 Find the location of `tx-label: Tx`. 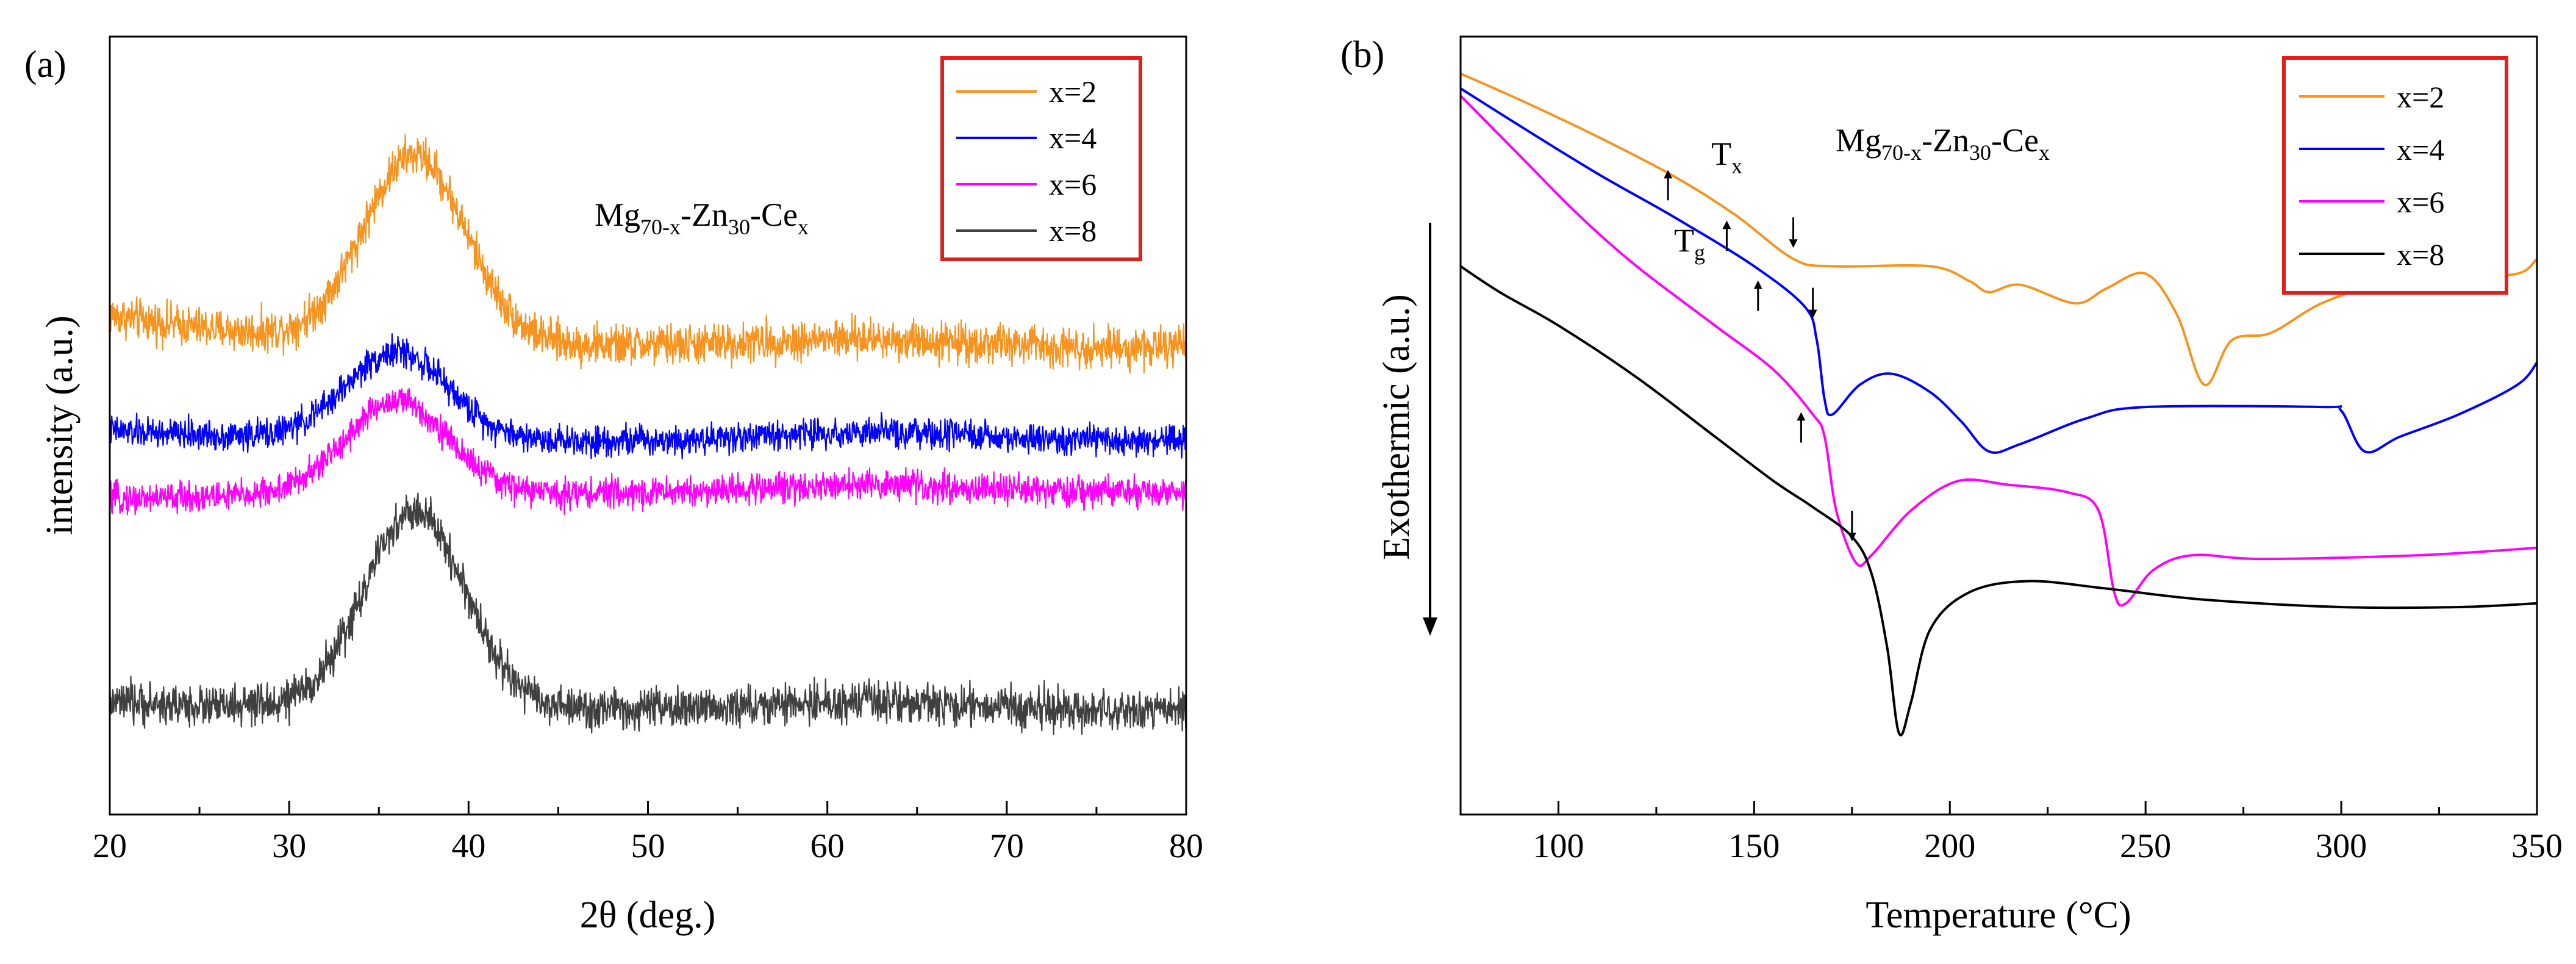

tx-label: Tx is located at coordinates (1726, 156).